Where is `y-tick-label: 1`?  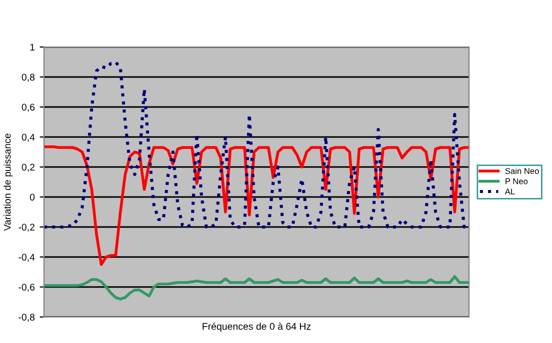
y-tick-label: 1 is located at coordinates (32, 47).